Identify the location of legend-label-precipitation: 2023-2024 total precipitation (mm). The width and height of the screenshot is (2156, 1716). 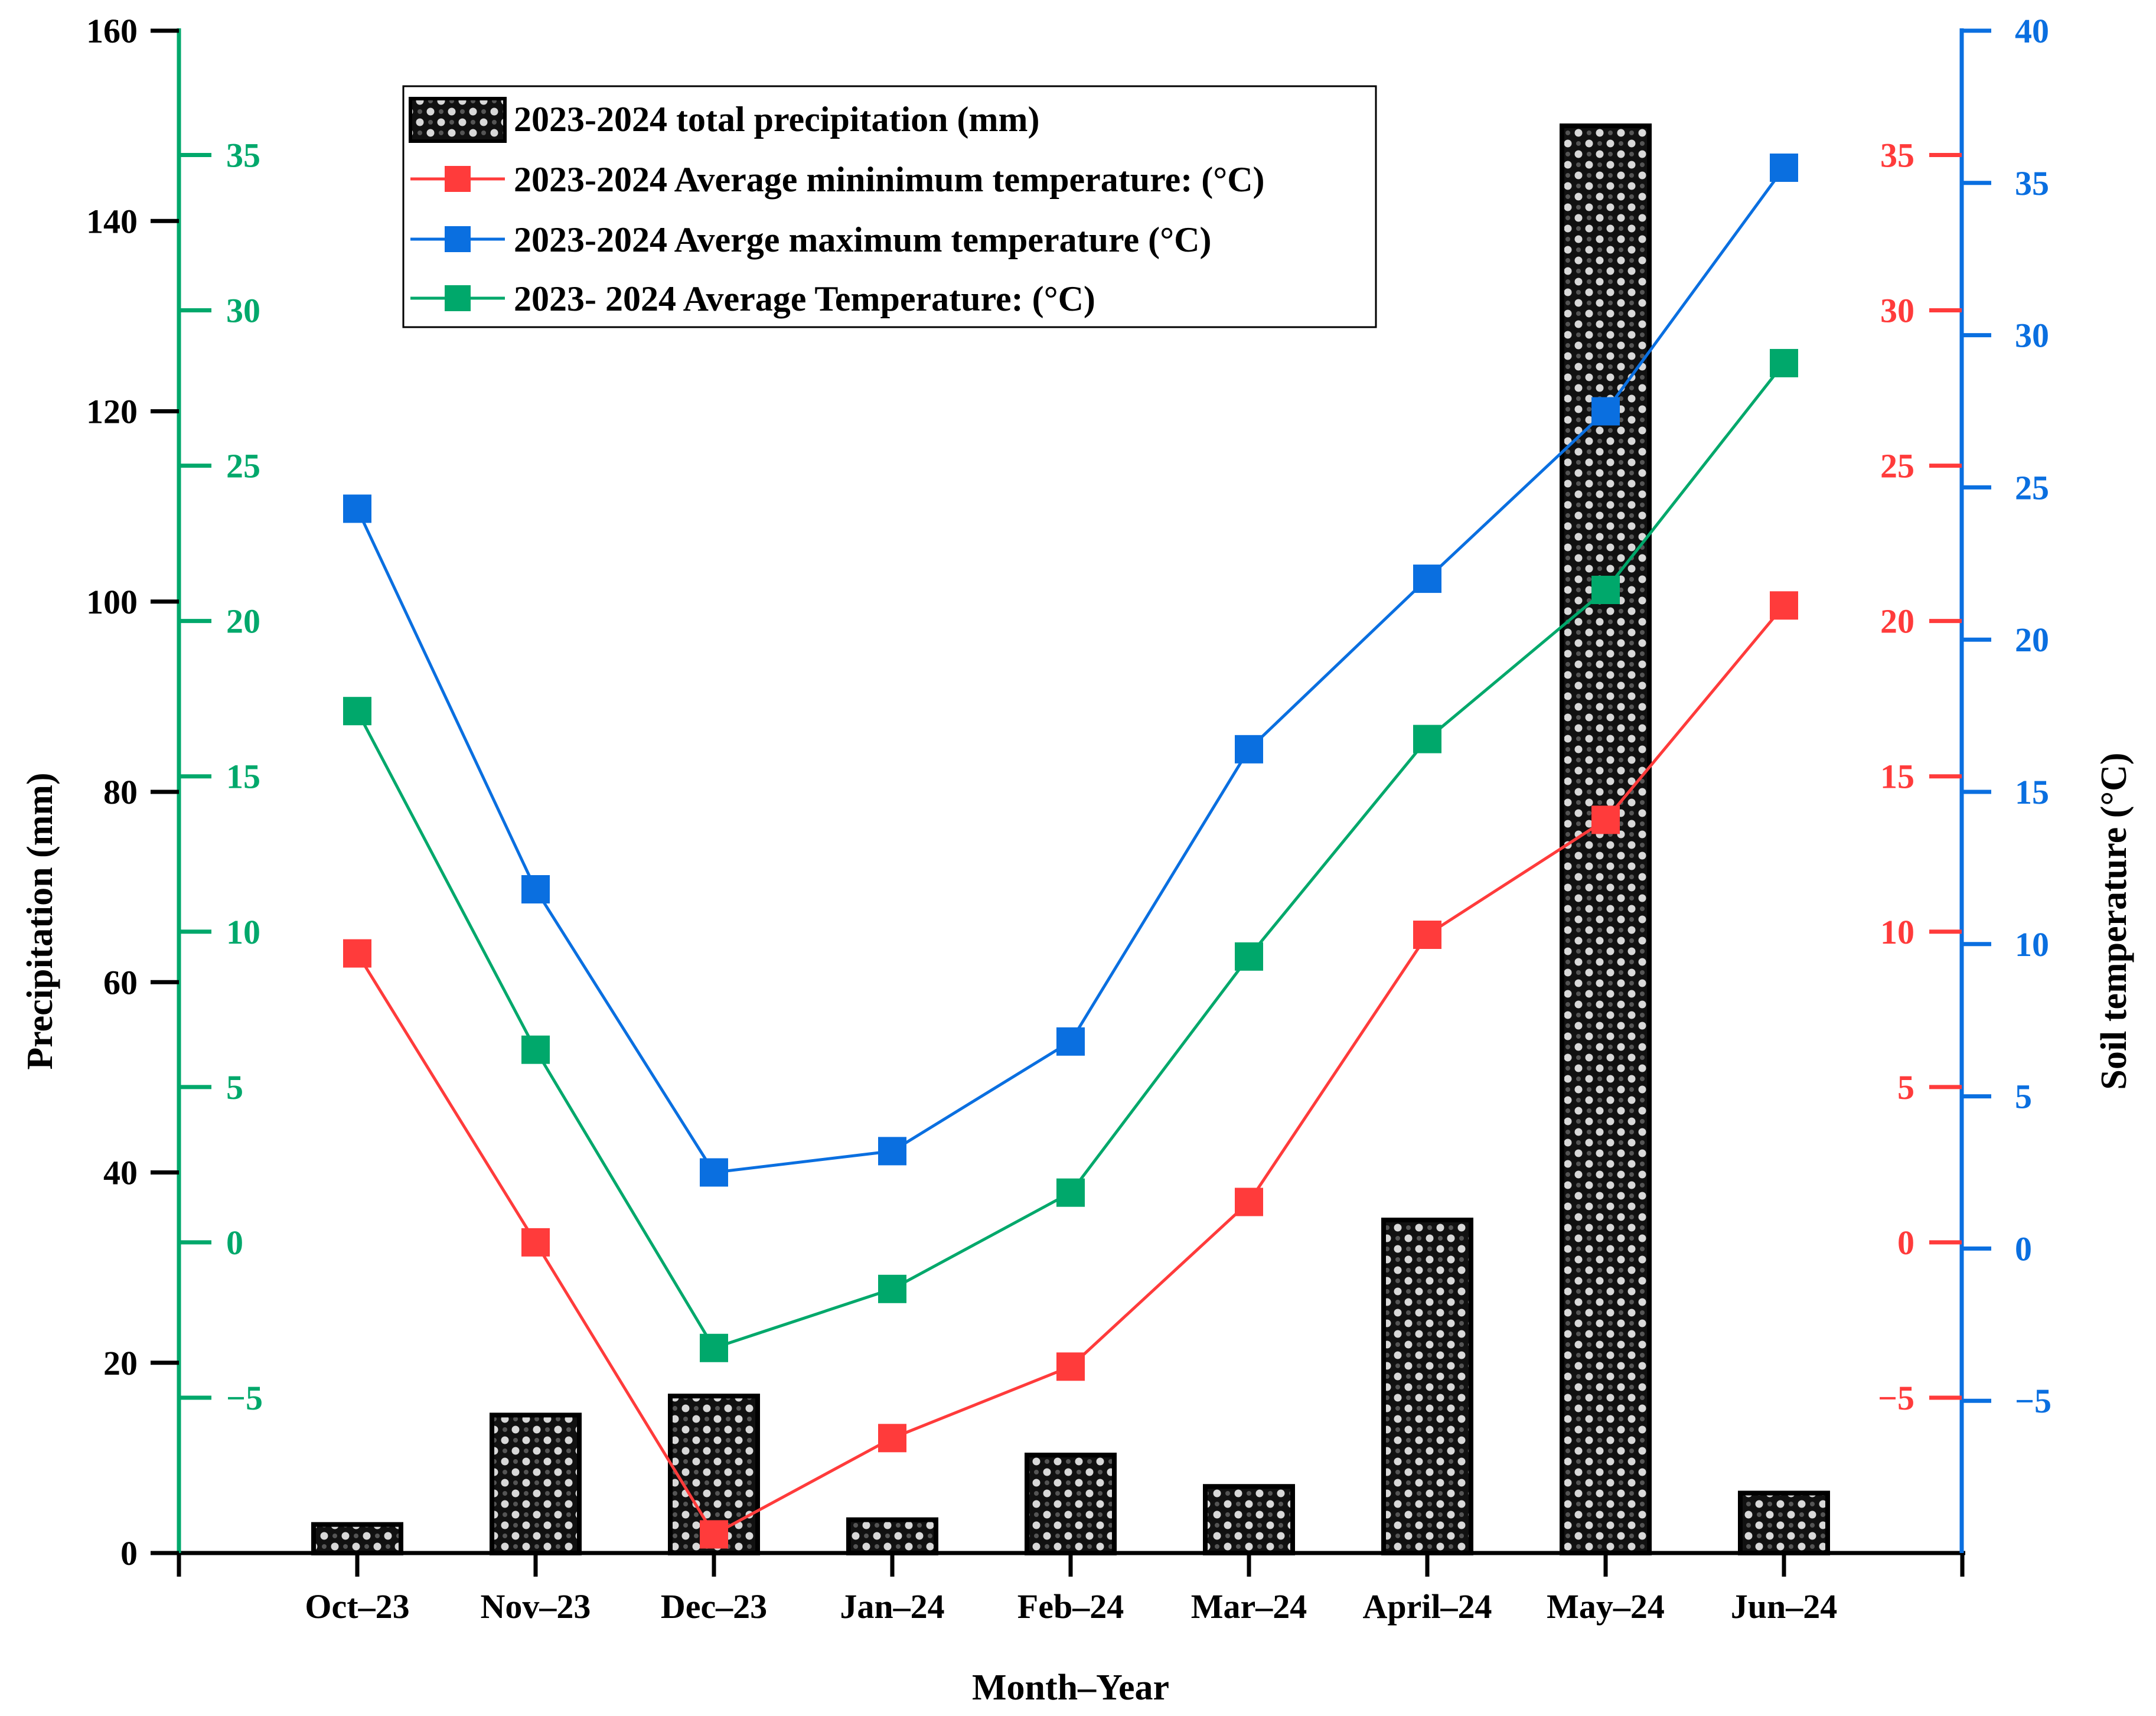
(776, 119).